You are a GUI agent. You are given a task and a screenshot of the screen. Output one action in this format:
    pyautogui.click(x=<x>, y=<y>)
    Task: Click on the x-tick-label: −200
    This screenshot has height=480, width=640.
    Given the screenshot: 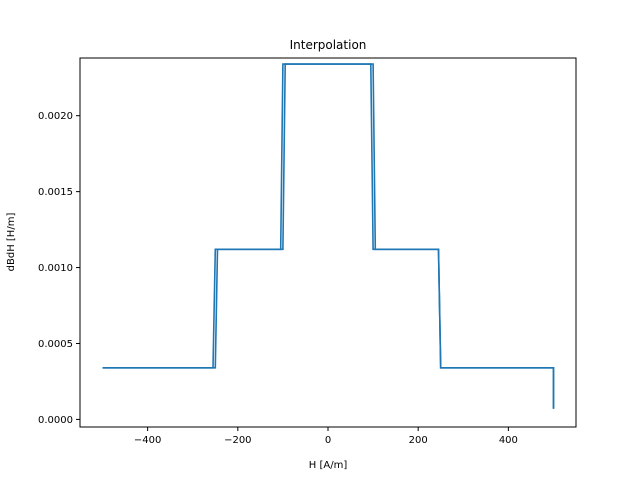 What is the action you would take?
    pyautogui.click(x=237, y=440)
    